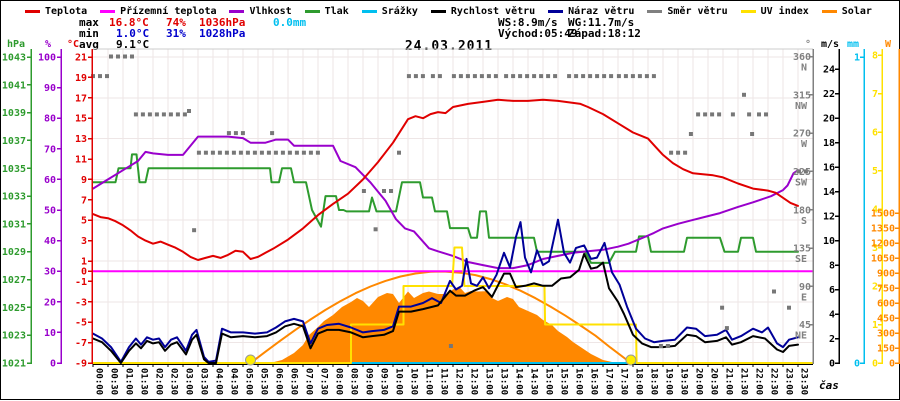 The image size is (900, 401). Describe the element at coordinates (73, 44) in the screenshot. I see `axis-tick-label: °C` at that location.